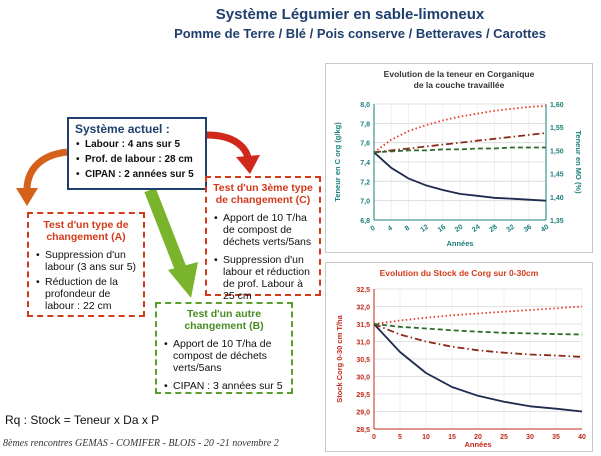 Image resolution: width=601 pixels, height=456 pixels. What do you see at coordinates (27, 197) in the screenshot?
I see `arrow-to-a-head` at bounding box center [27, 197].